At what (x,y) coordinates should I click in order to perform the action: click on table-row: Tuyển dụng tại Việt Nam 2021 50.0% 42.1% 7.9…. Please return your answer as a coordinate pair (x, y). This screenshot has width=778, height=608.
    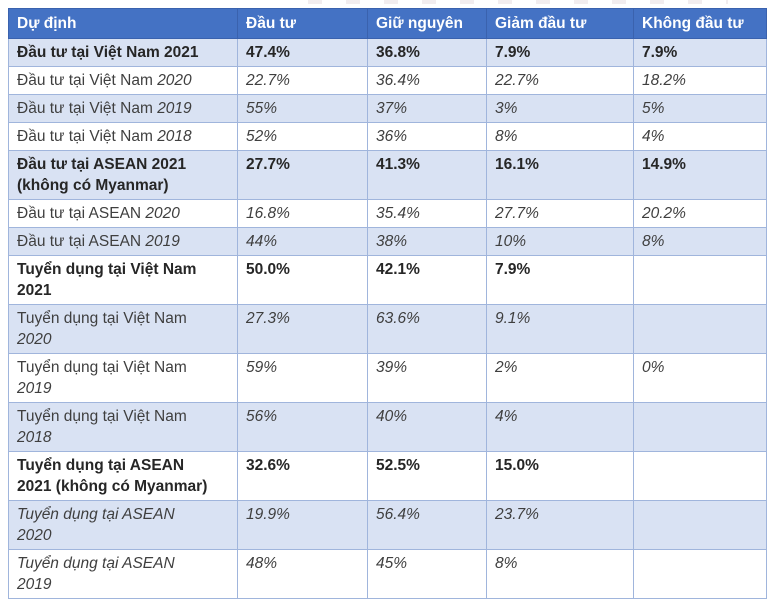
    Looking at the image, I should click on (387, 280).